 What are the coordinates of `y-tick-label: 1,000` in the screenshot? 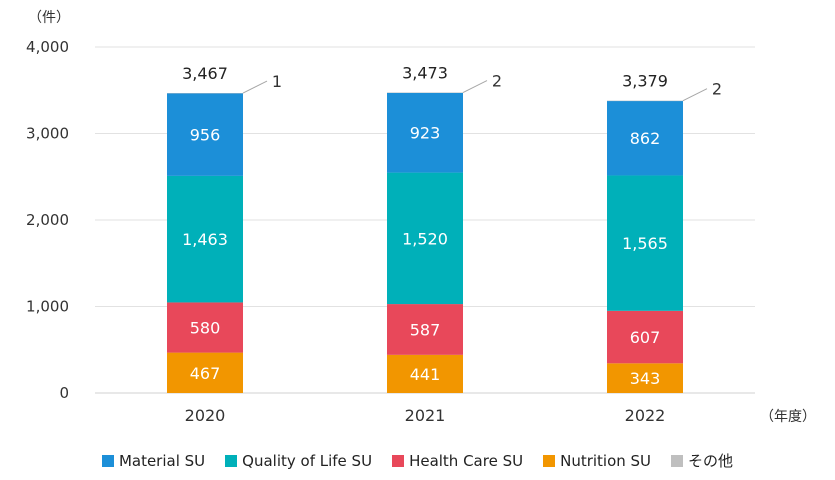 It's located at (47, 307).